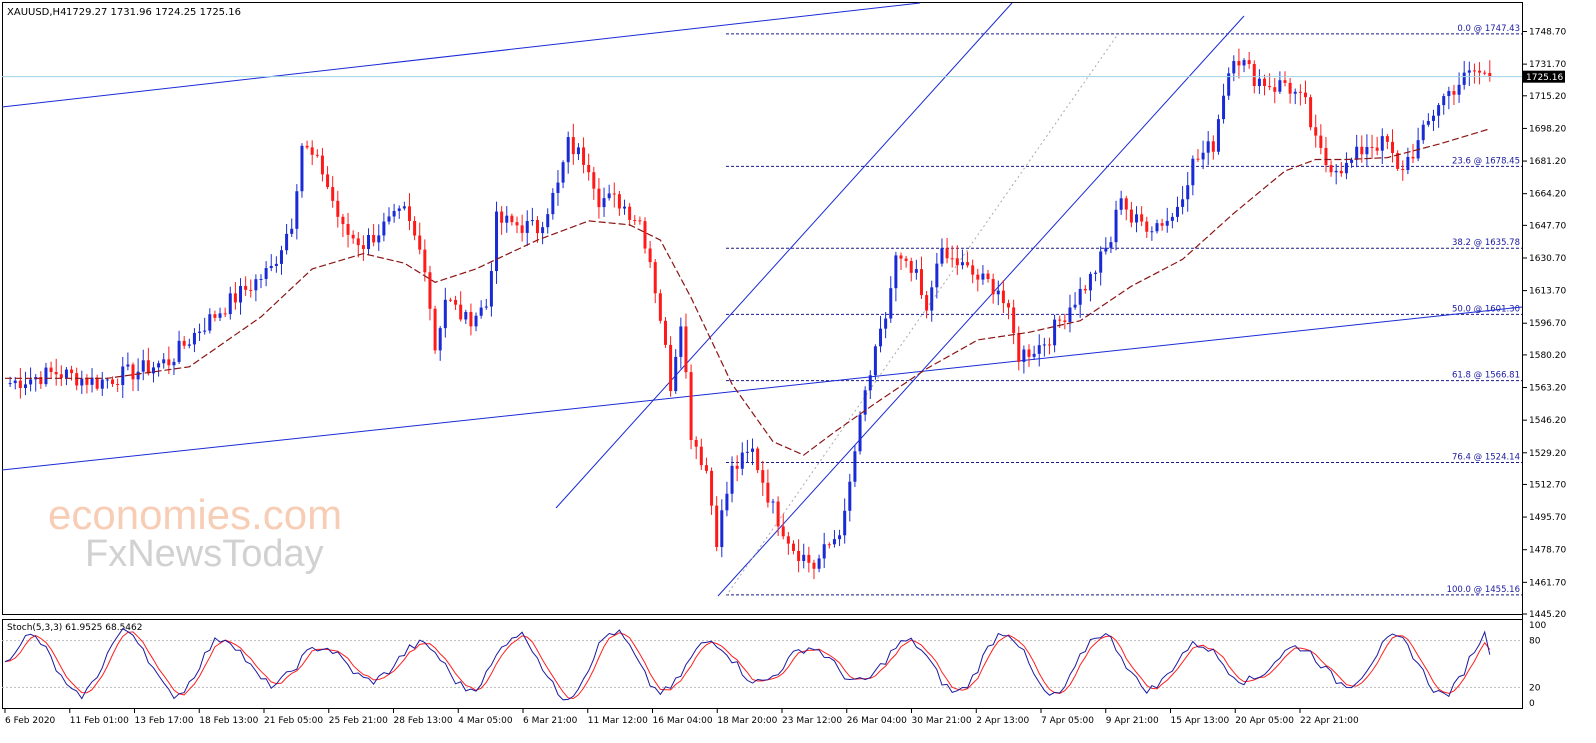  What do you see at coordinates (747, 665) in the screenshot?
I see `stoch-signal-line` at bounding box center [747, 665].